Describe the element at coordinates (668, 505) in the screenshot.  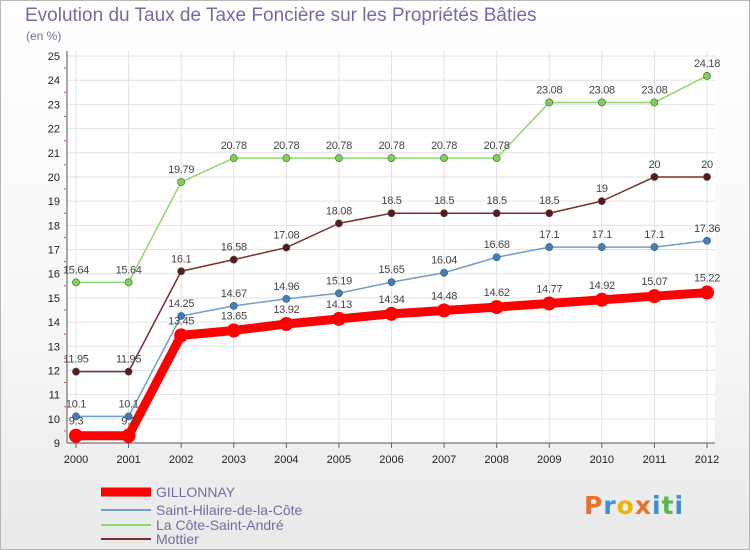
I see `logo-letter: t` at that location.